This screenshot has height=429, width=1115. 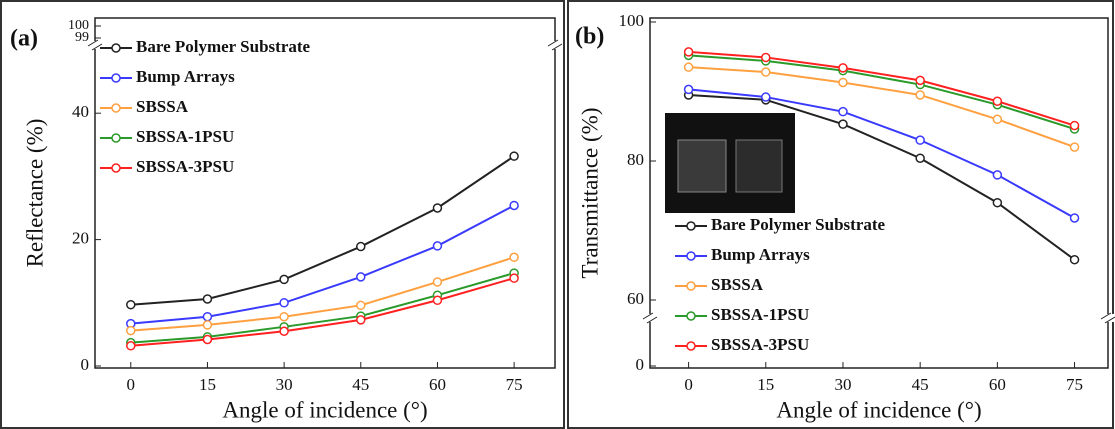 I want to click on y-tick-label: 0, so click(x=640, y=364).